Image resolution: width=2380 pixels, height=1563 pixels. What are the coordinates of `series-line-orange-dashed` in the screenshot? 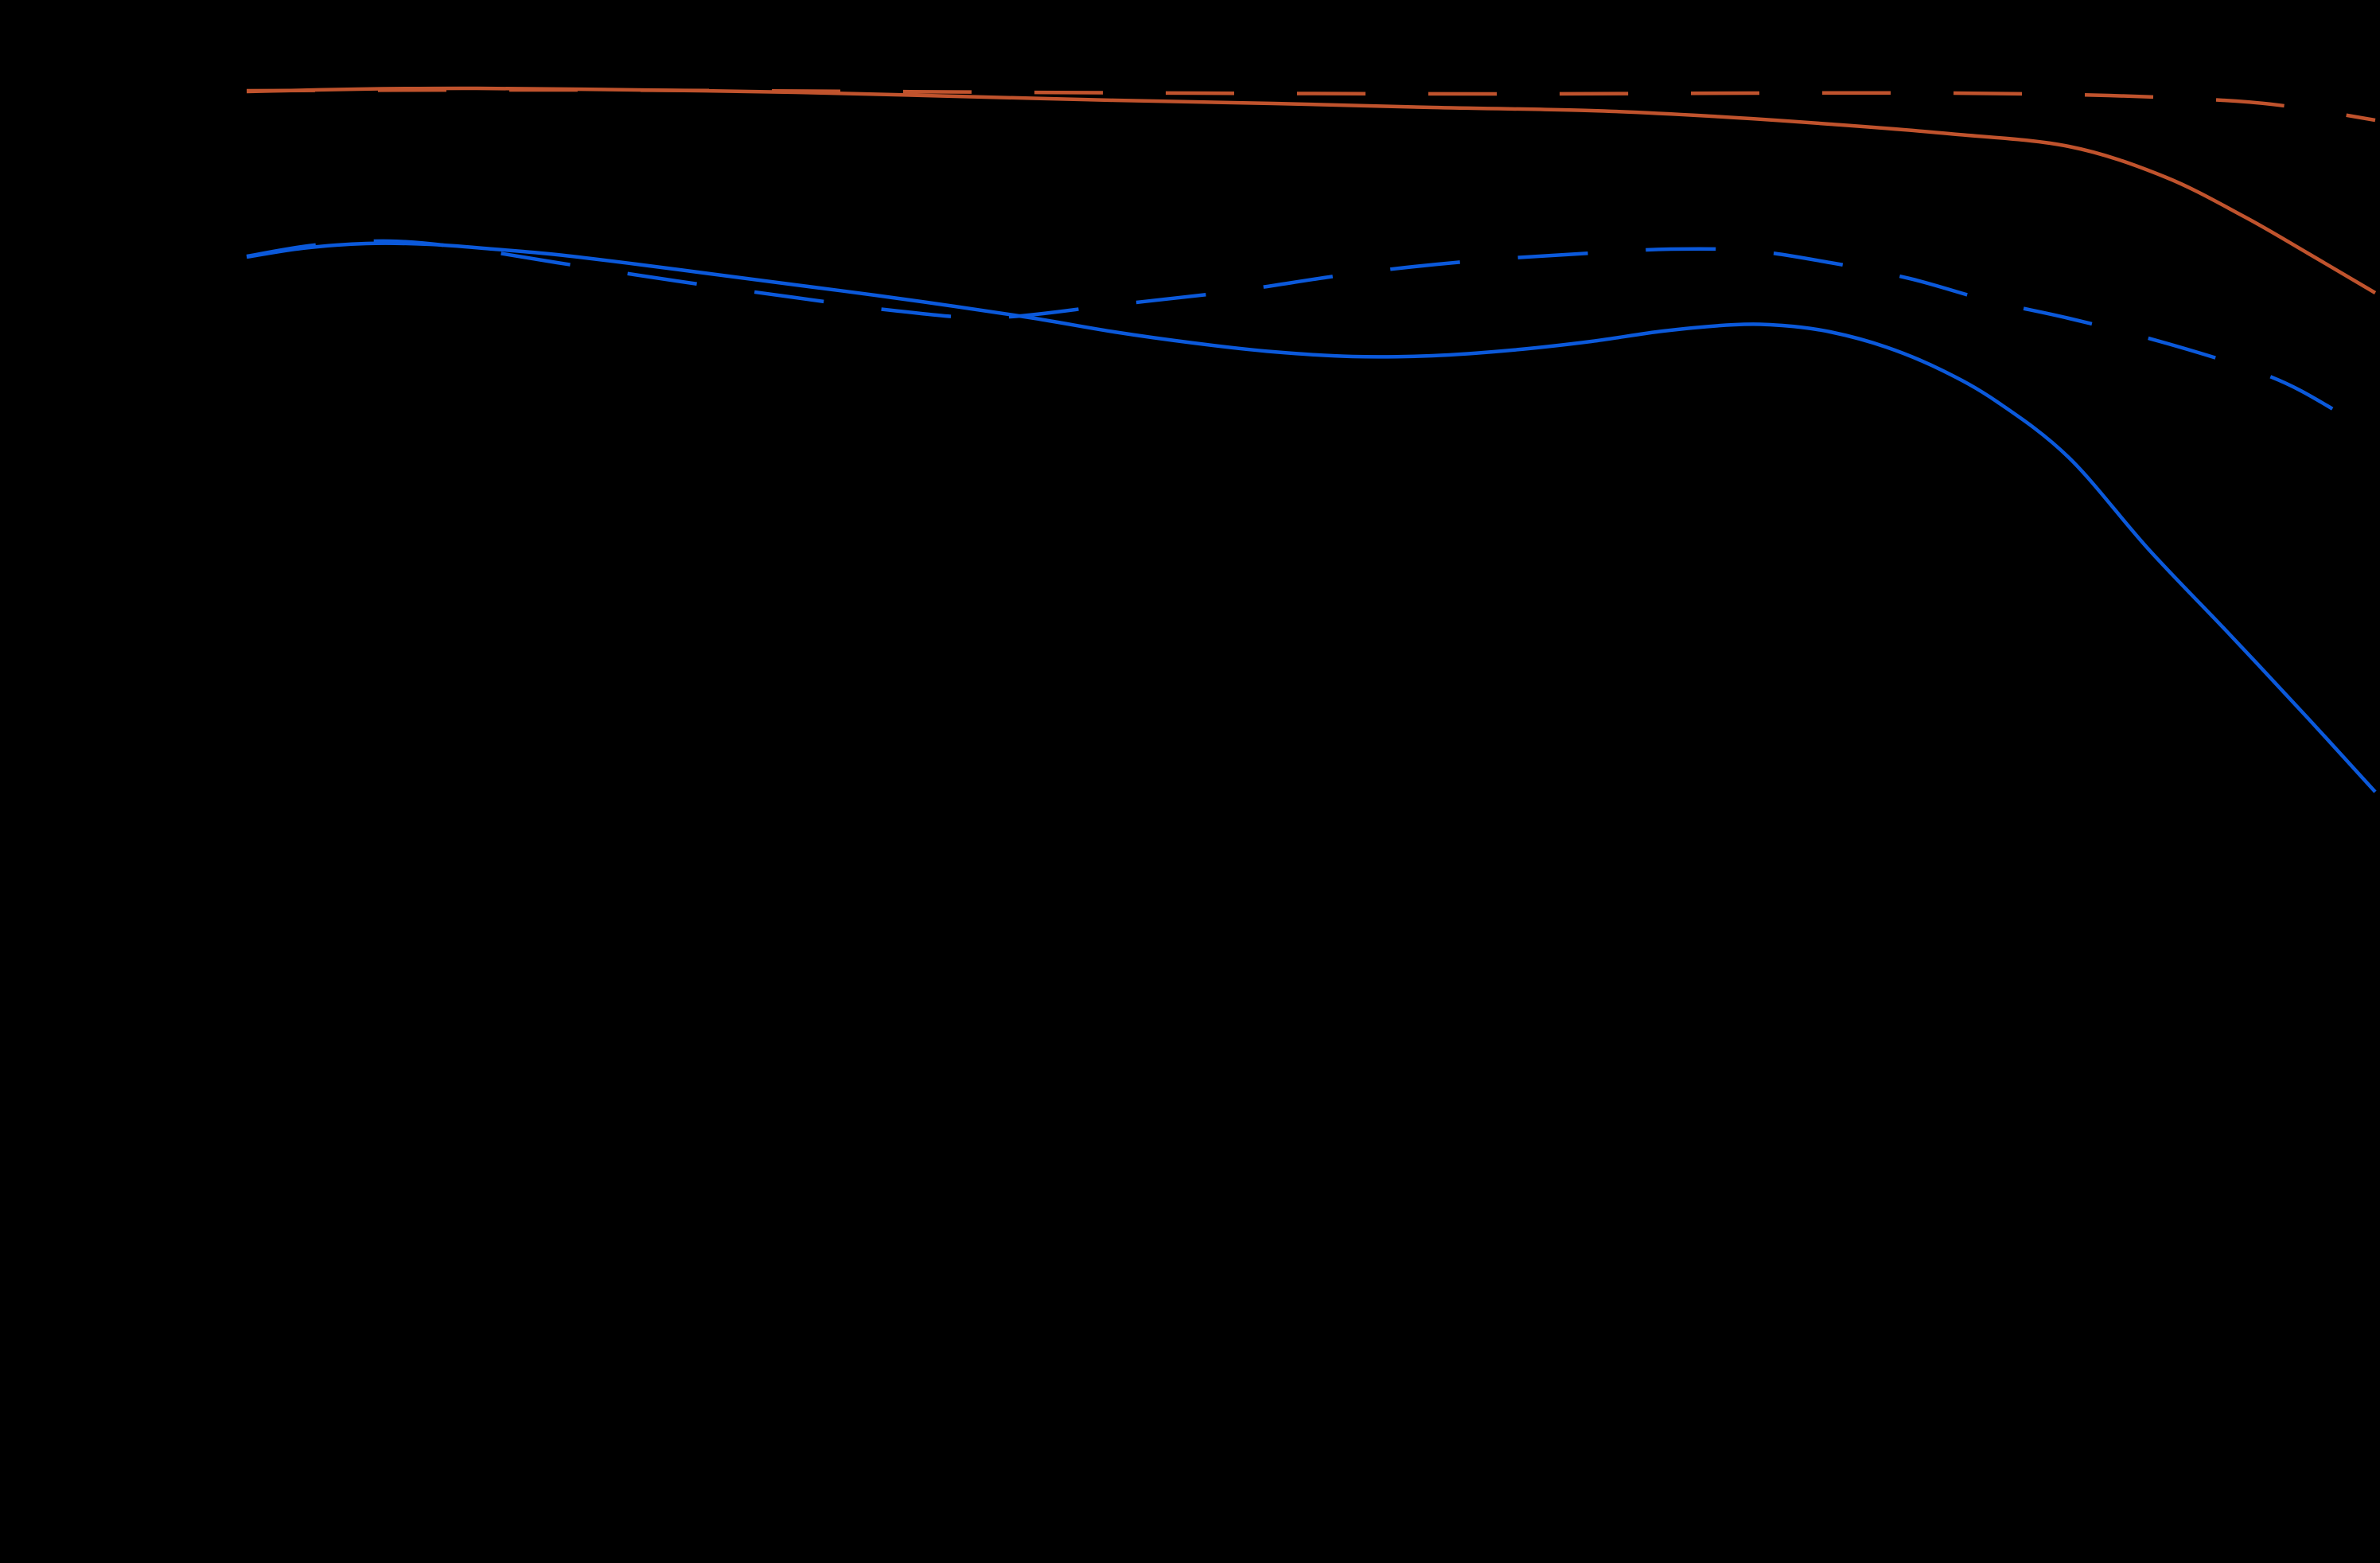 It's located at (1311, 105).